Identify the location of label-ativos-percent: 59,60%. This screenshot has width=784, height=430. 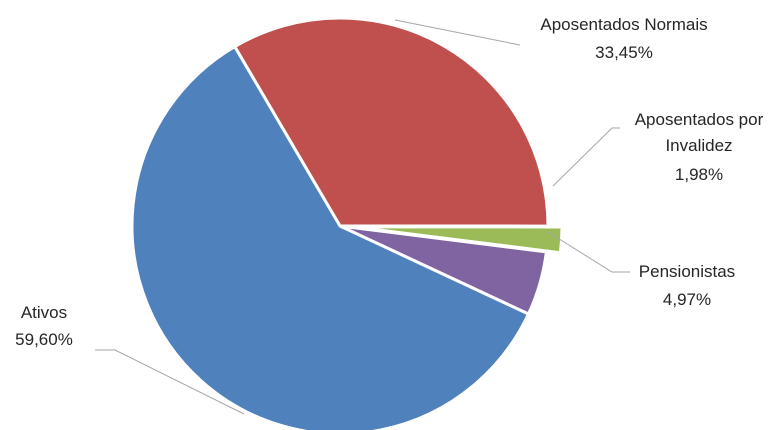
(44, 339).